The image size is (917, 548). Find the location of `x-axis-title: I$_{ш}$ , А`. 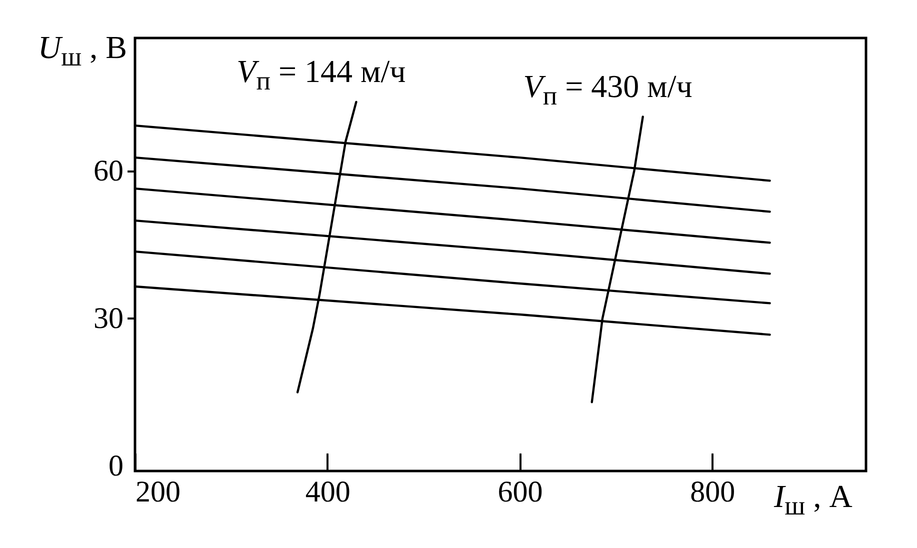

x-axis-title: I$_{ш}$ , А is located at coordinates (813, 499).